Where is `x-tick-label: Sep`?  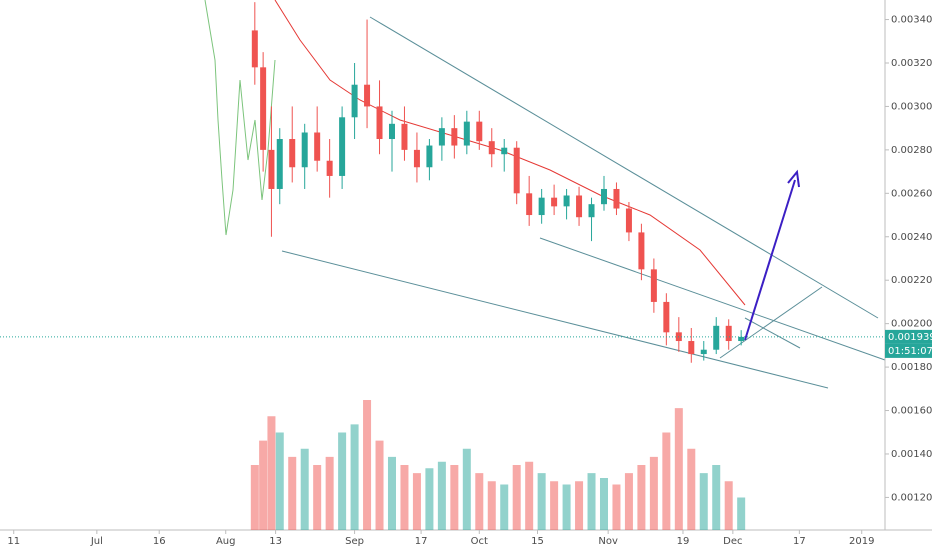
x-tick-label: Sep is located at coordinates (354, 541).